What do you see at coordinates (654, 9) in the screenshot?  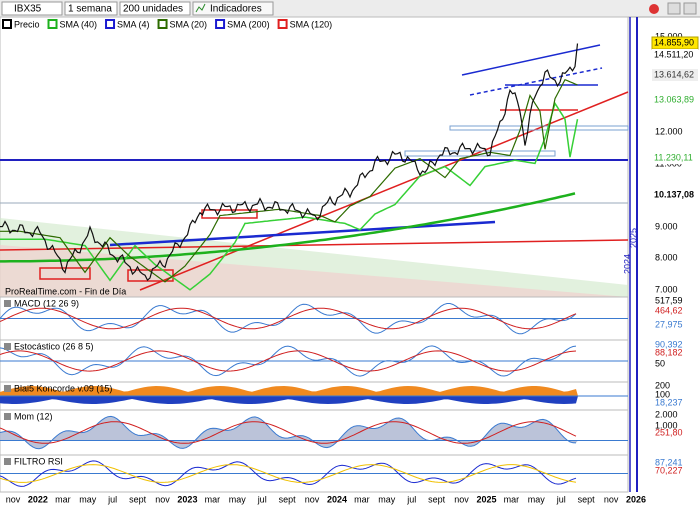 I see `refresh-icon` at bounding box center [654, 9].